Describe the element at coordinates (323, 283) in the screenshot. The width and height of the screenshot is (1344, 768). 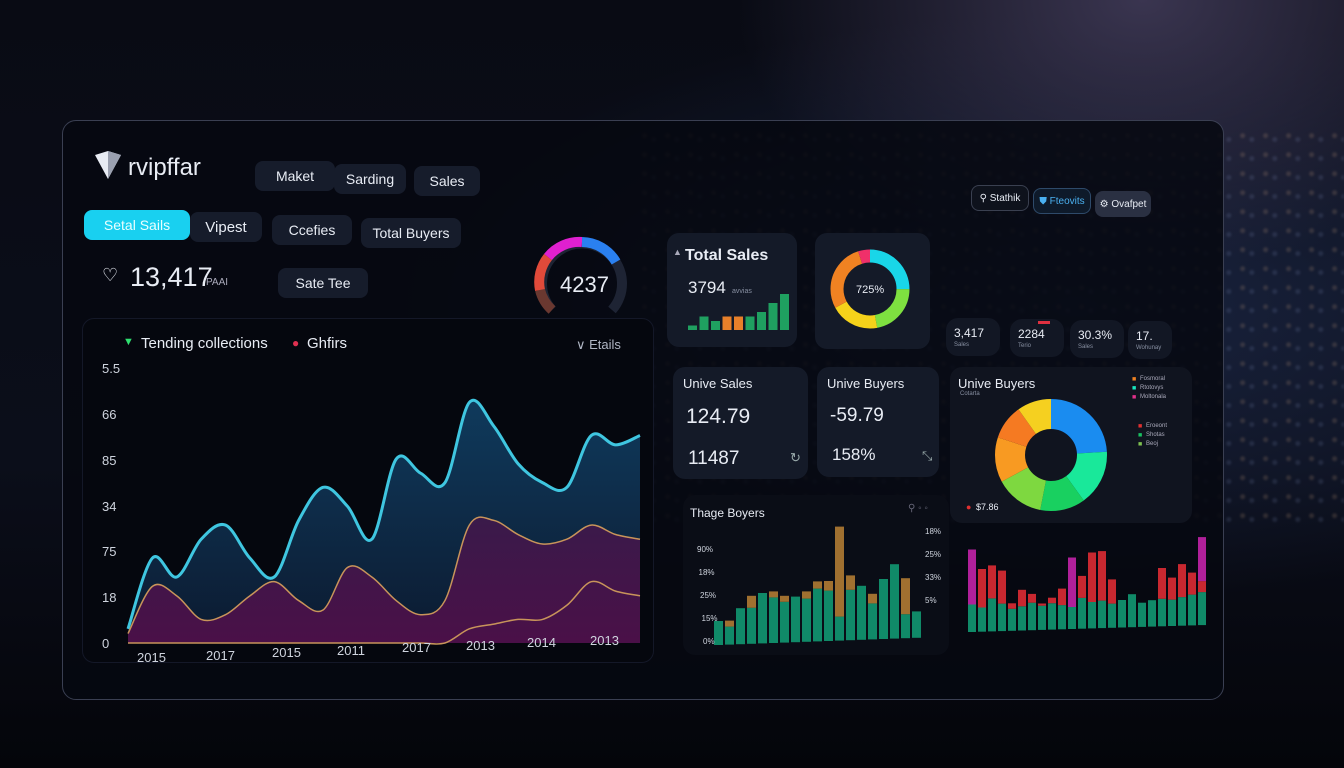
I see `sate-tee-button: Sate Tee` at that location.